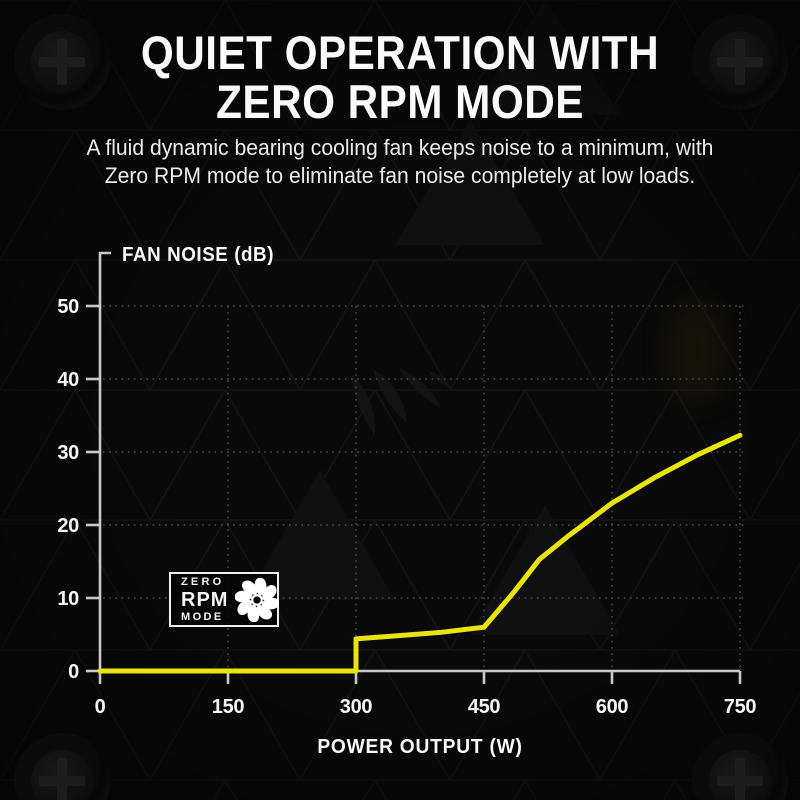 The image size is (800, 800). Describe the element at coordinates (401, 402) in the screenshot. I see `corsair-sails-logo-icon` at that location.